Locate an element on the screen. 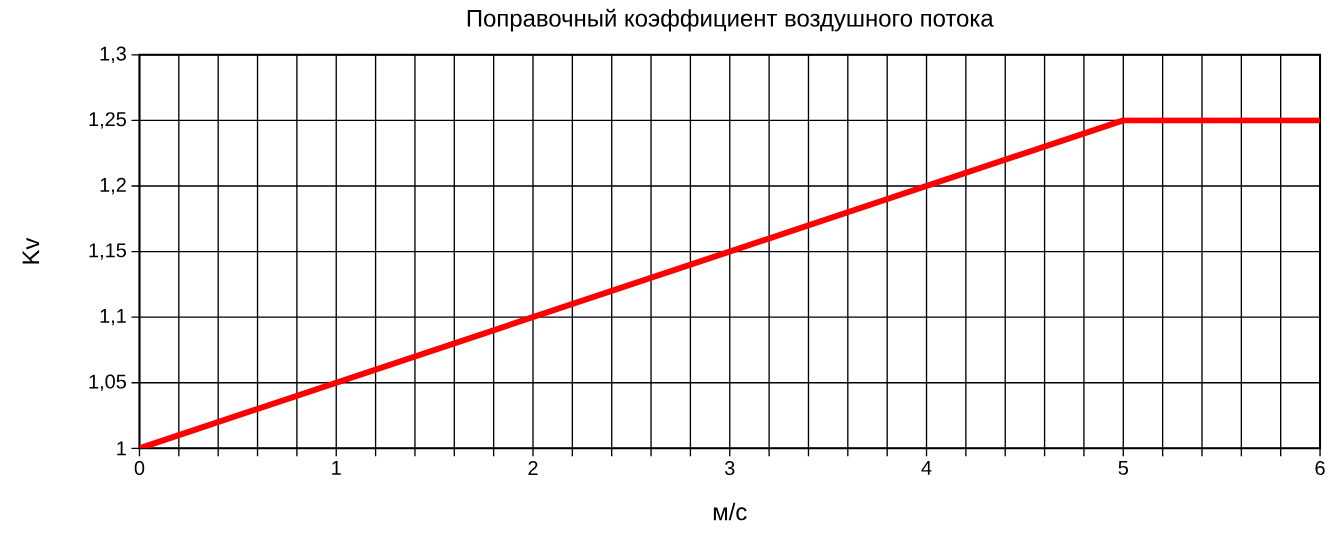 This screenshot has width=1330, height=544. y-tick-label: 1,05 is located at coordinates (107, 382).